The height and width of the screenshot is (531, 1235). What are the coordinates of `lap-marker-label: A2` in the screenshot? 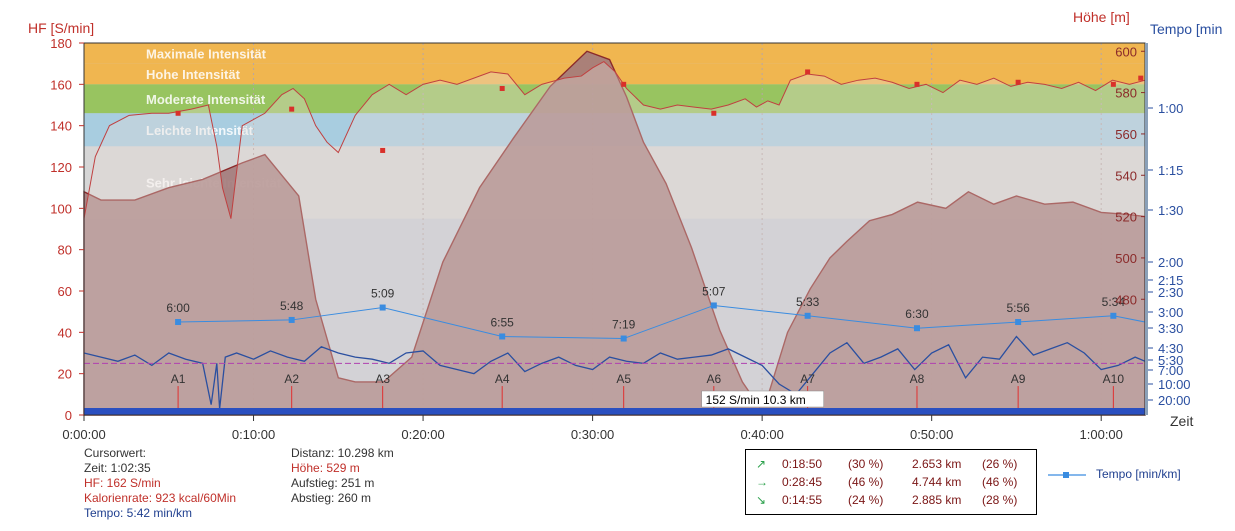 It's located at (291, 379).